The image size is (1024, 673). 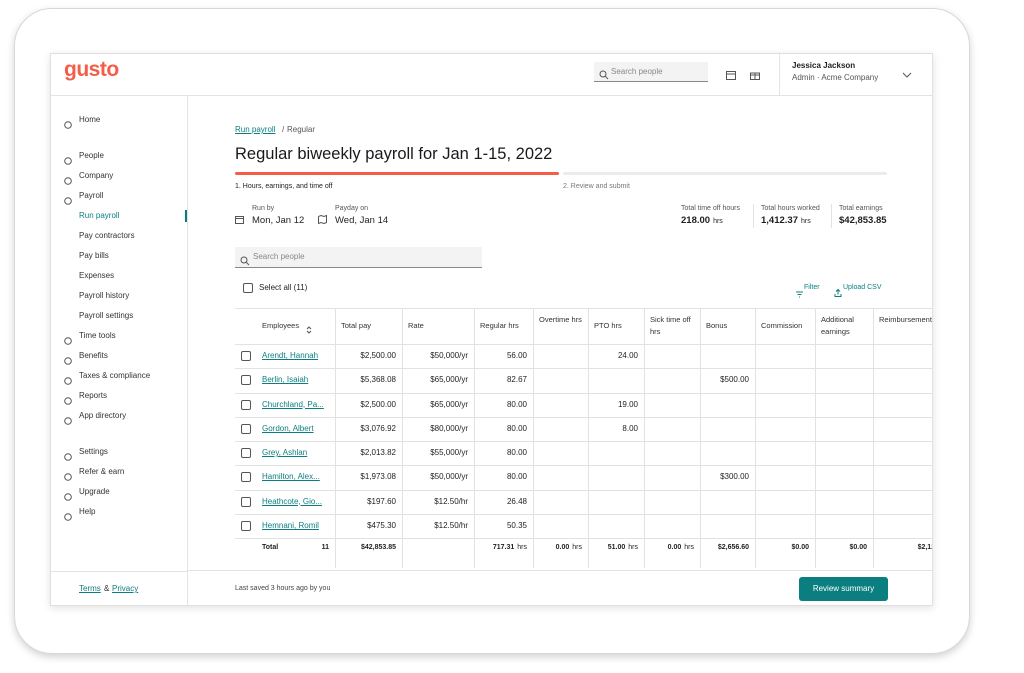 I want to click on last-saved: Last saved 3 hours ago by you, so click(x=283, y=588).